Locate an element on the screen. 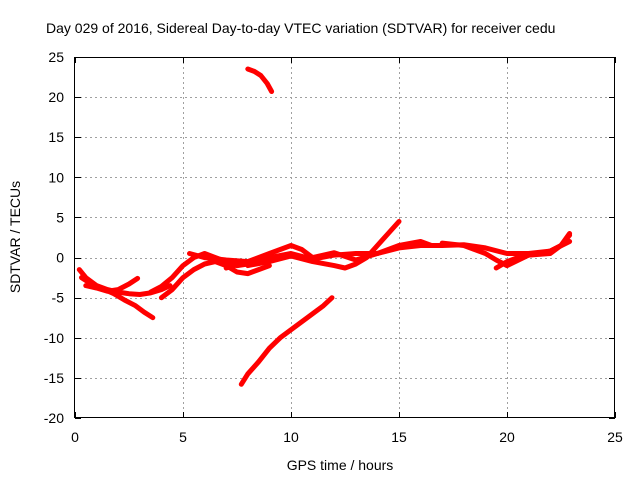 This screenshot has height=480, width=640. y-tick-label: 5 is located at coordinates (60, 217).